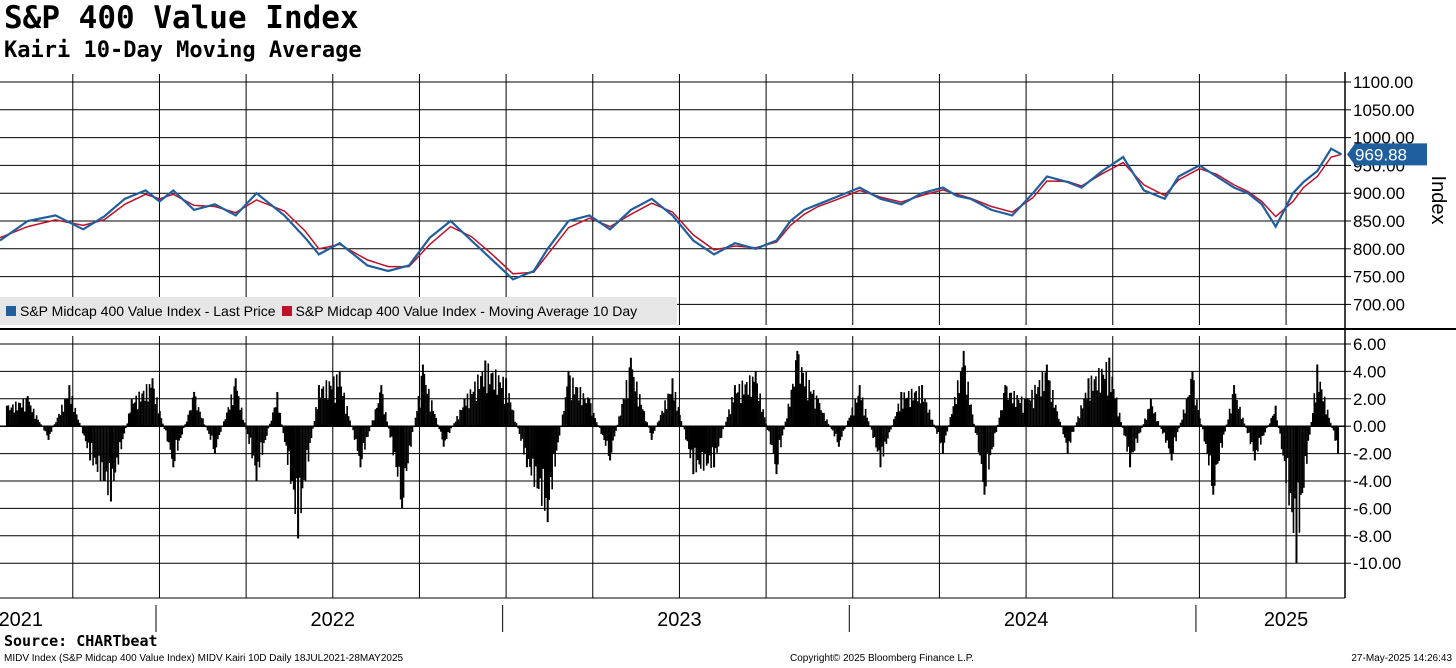 This screenshot has height=668, width=1456. I want to click on kairi-tick-label: -8.00, so click(1372, 536).